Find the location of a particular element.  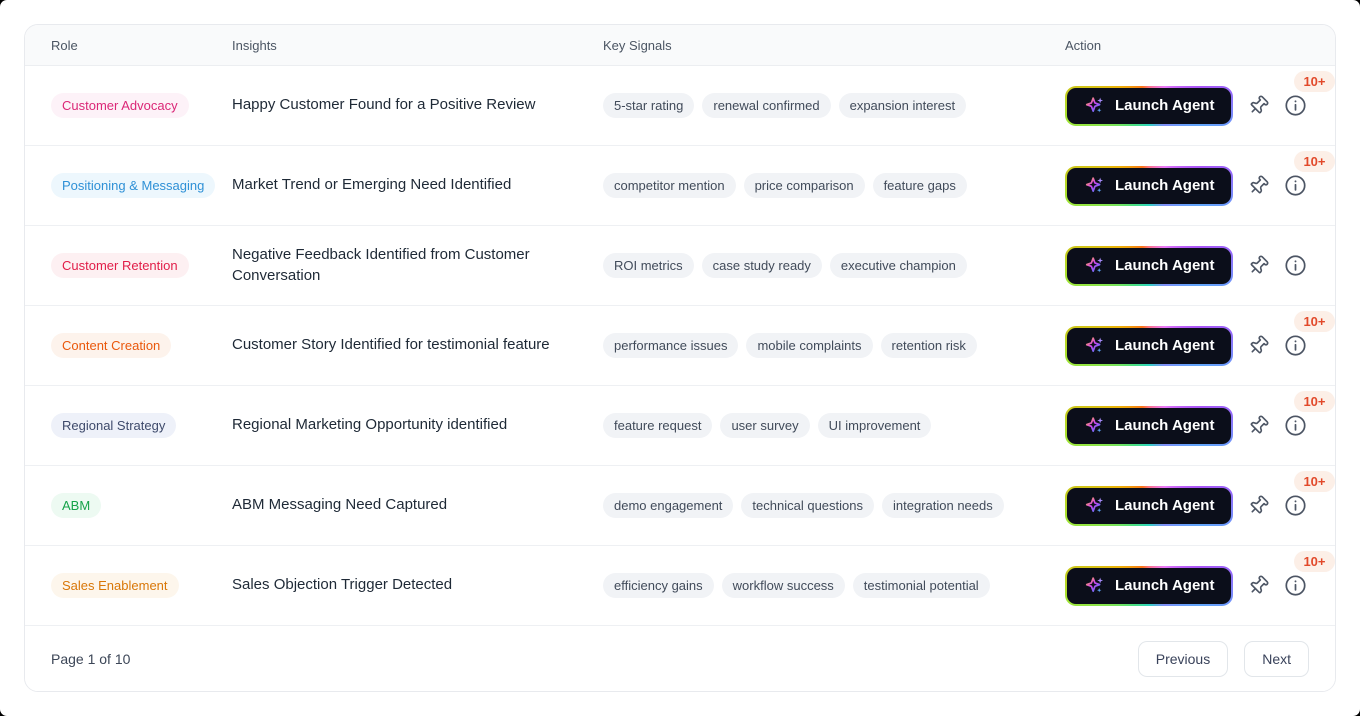

page-status: Page 1 of 10 is located at coordinates (91, 658).